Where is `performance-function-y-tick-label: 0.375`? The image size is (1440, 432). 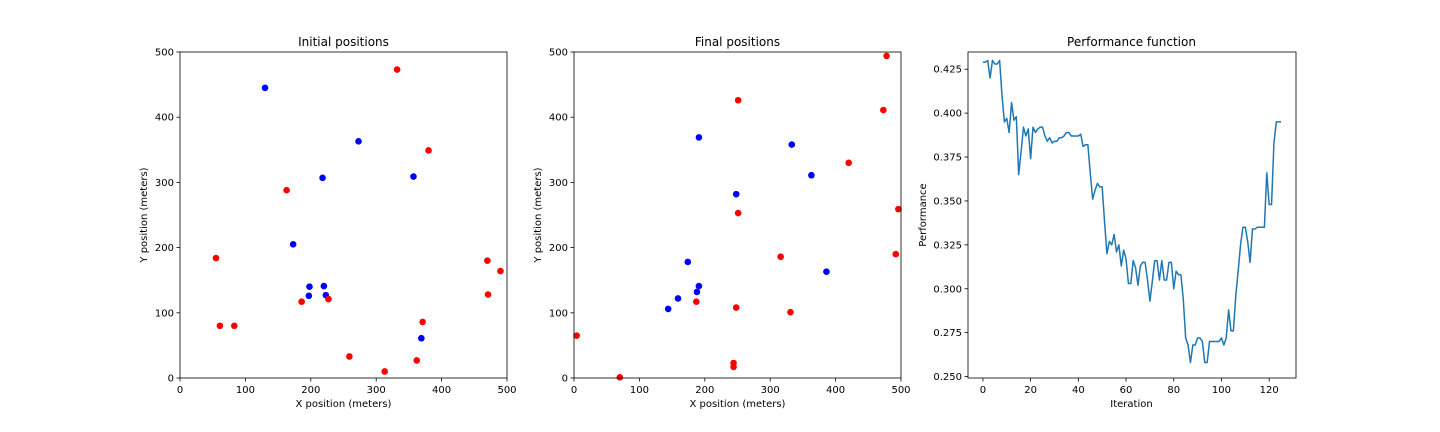
performance-function-y-tick-label: 0.375 is located at coordinates (947, 158).